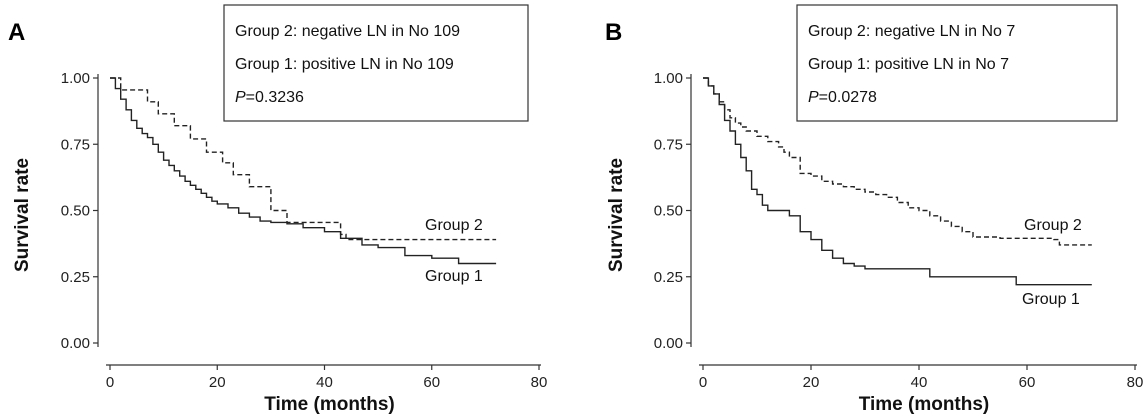 This screenshot has width=1144, height=420. I want to click on legend-line: Group 1: positive LN in No 7, so click(908, 64).